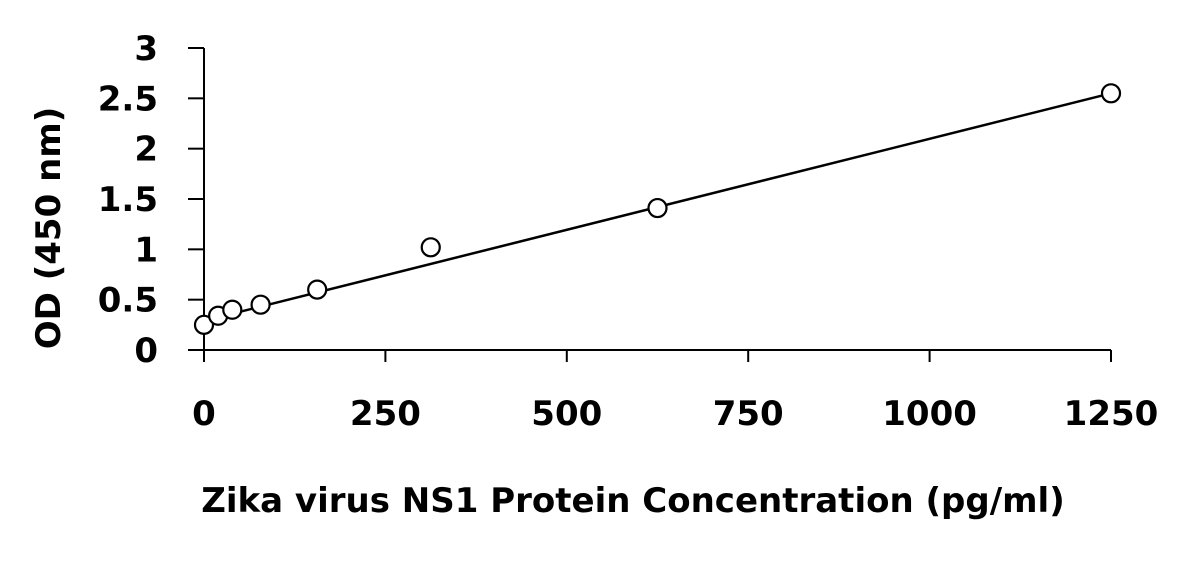 Image resolution: width=1186 pixels, height=562 pixels. Describe the element at coordinates (1111, 414) in the screenshot. I see `x-tick-label: 1250` at that location.